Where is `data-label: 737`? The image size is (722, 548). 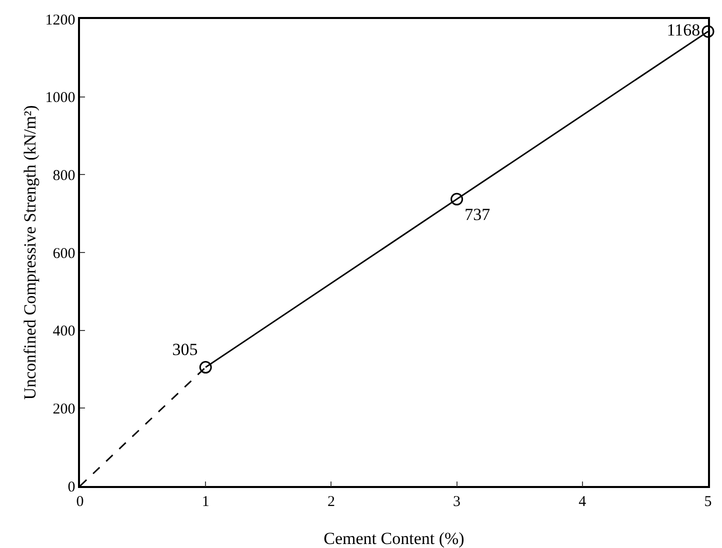 data-label: 737 is located at coordinates (477, 214).